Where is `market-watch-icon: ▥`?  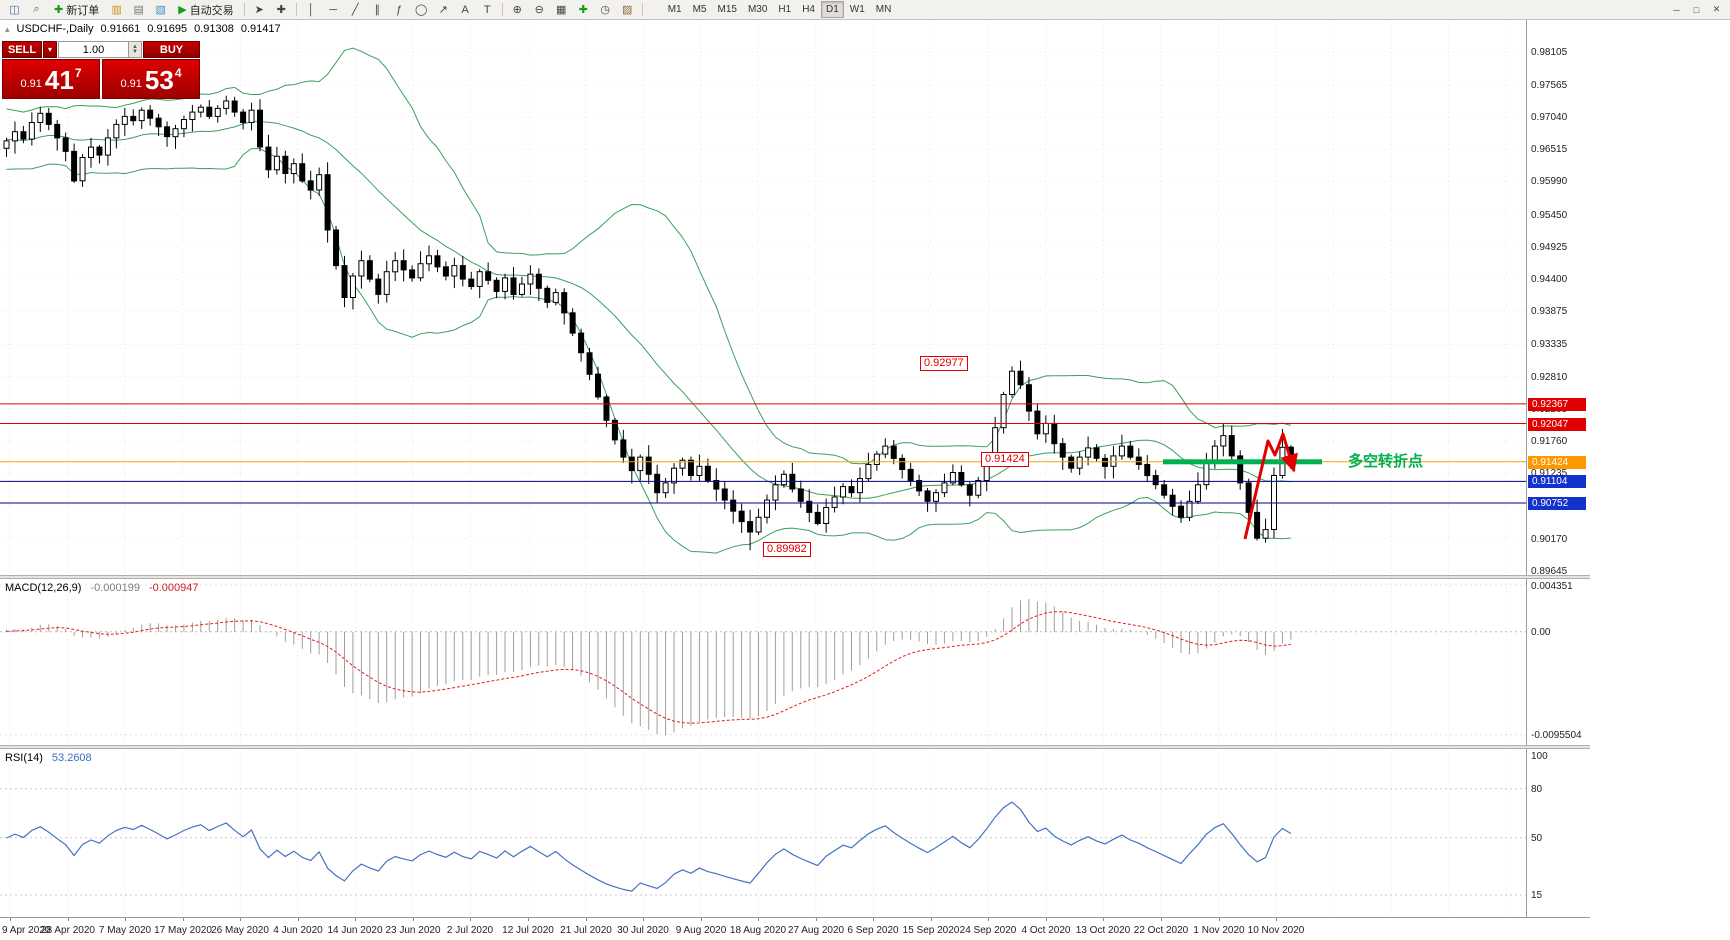 market-watch-icon: ▥ is located at coordinates (116, 10).